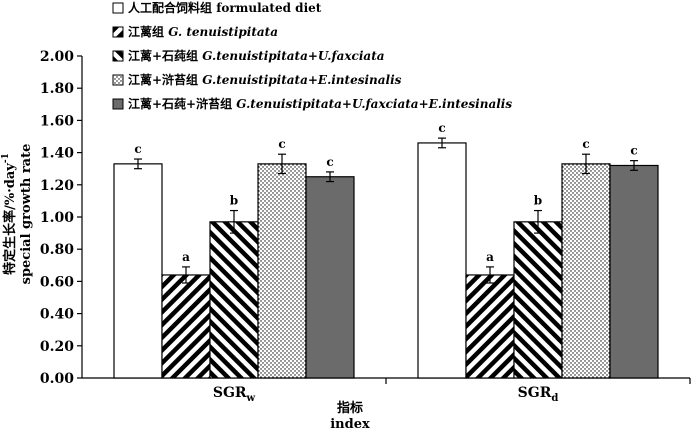 The image size is (700, 431). I want to click on legend-label: 人工配合饲料组 formulated diet, so click(225, 7).